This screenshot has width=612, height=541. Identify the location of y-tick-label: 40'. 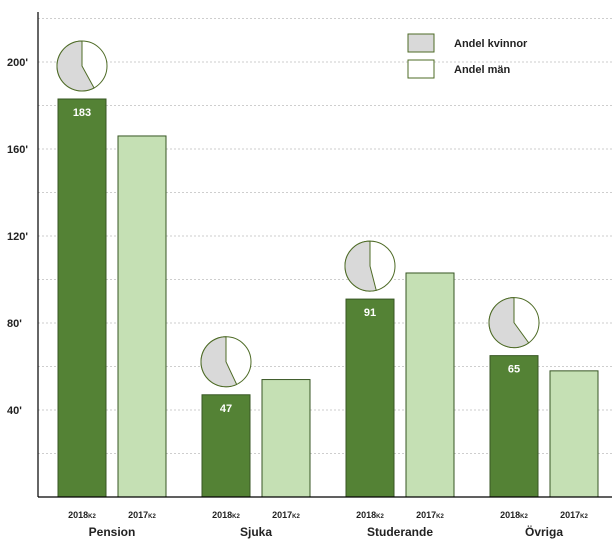
(14, 411).